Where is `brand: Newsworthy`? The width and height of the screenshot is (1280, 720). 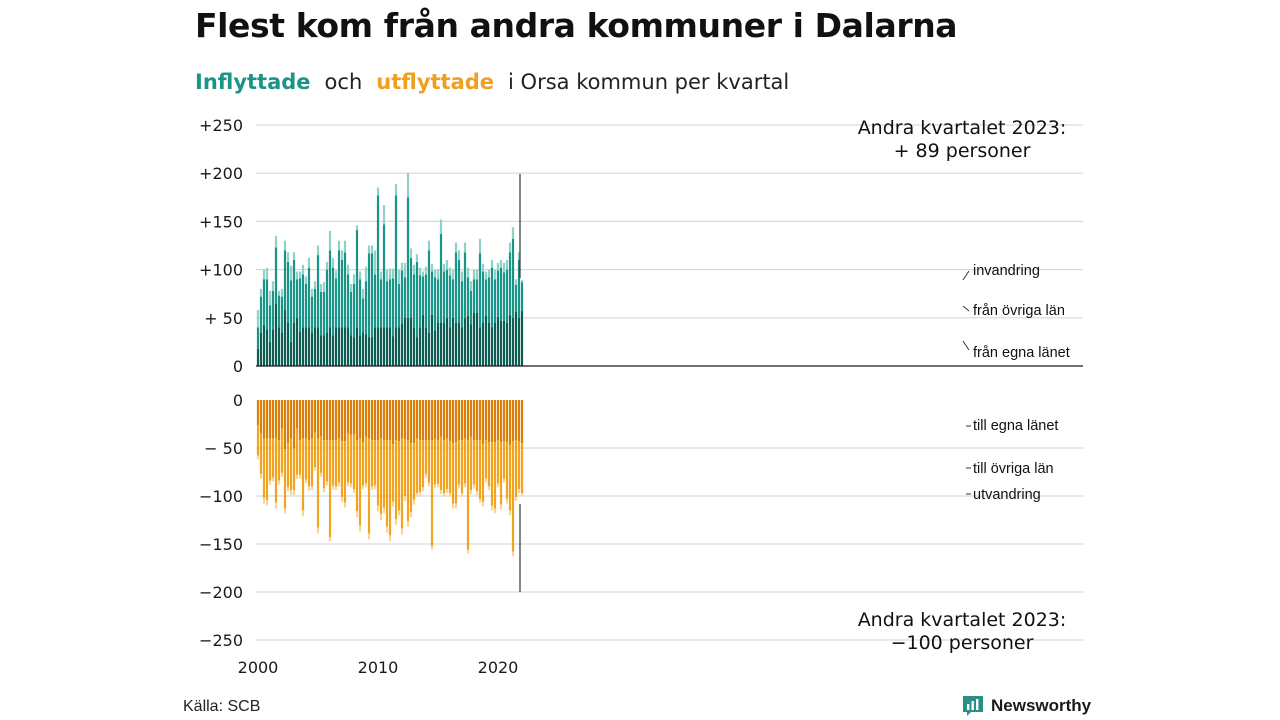
brand: Newsworthy is located at coordinates (1026, 706).